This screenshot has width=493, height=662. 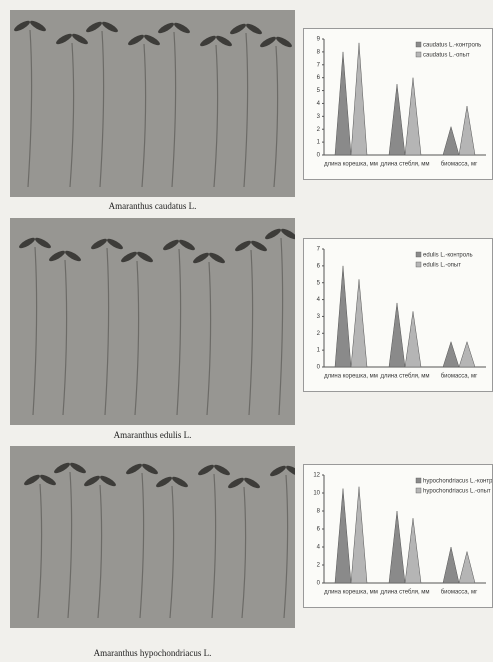 I want to click on y-tick-label: 12, so click(x=316, y=476).